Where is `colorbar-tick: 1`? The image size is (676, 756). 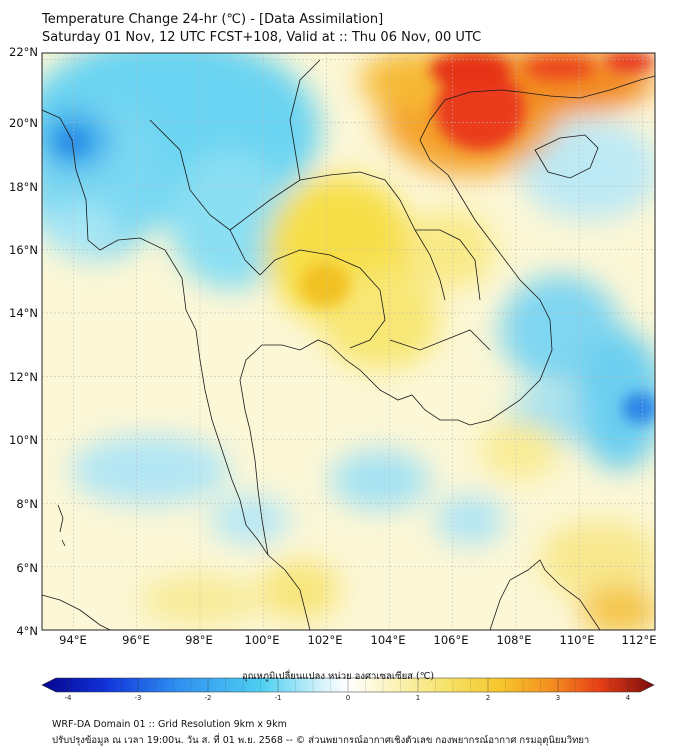
colorbar-tick: 1 is located at coordinates (418, 698).